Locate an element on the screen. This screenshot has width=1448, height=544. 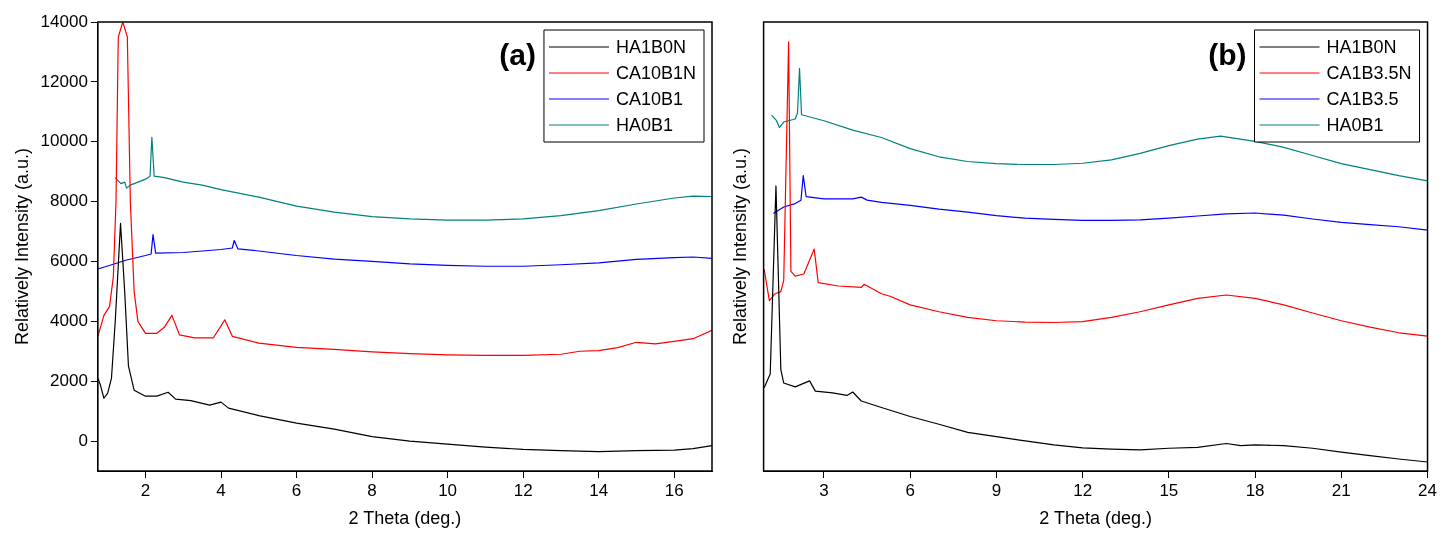
legend-label: CA10B1 is located at coordinates (649, 98).